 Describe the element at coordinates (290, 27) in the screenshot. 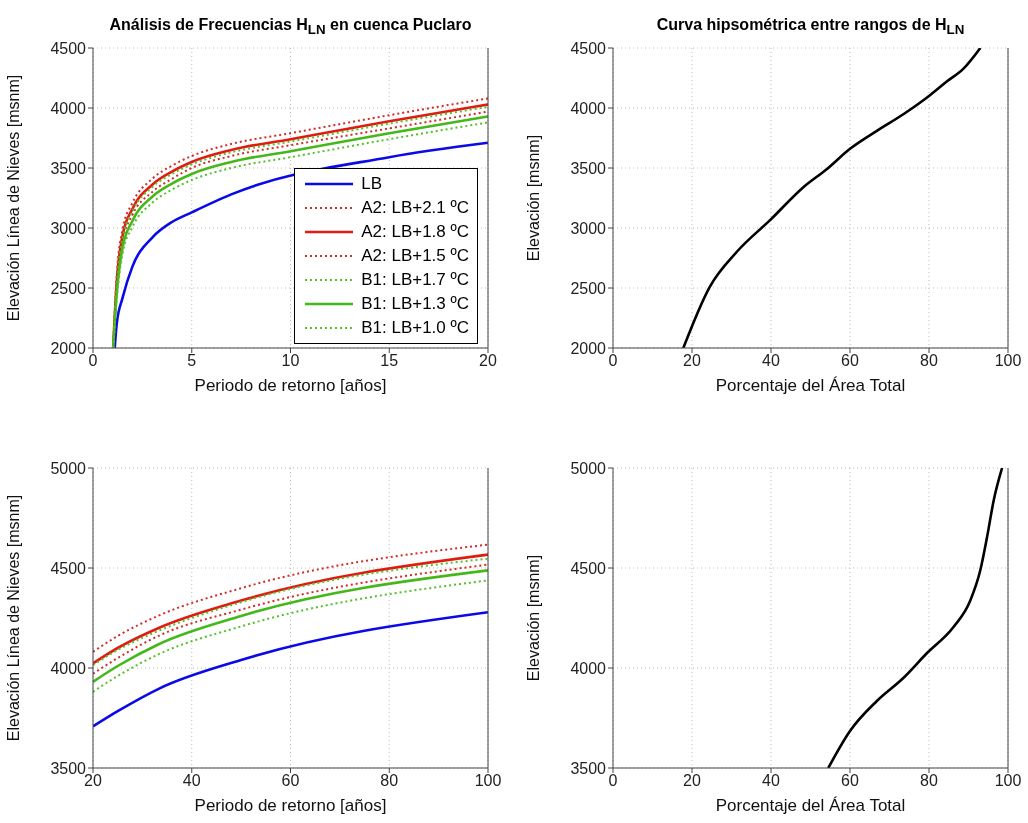

I see `chart-title: Análisis de Frecuencias H$_{LN}$ en cuenca Puclaro` at that location.